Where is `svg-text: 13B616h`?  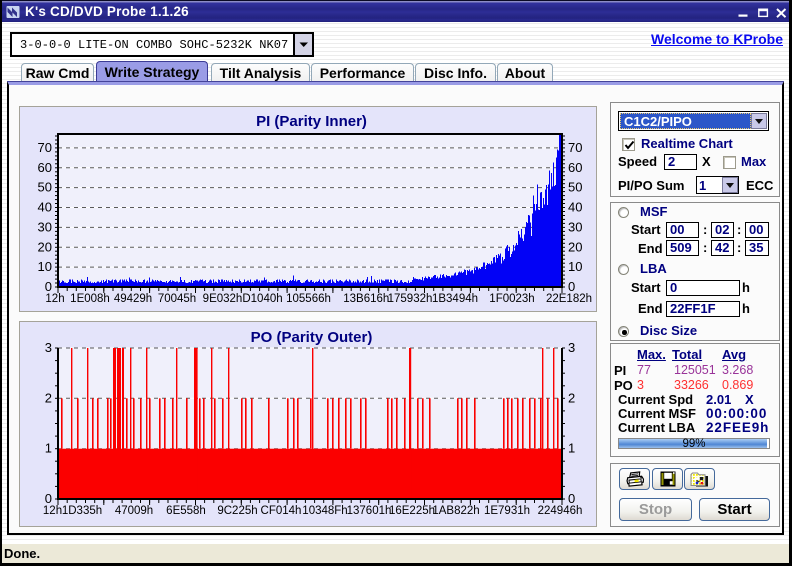 svg-text: 13B616h is located at coordinates (366, 299).